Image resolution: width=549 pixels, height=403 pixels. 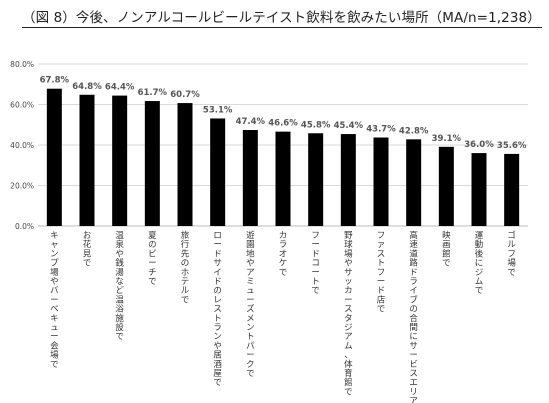 What do you see at coordinates (512, 146) in the screenshot?
I see `data-label: 35.6%` at bounding box center [512, 146].